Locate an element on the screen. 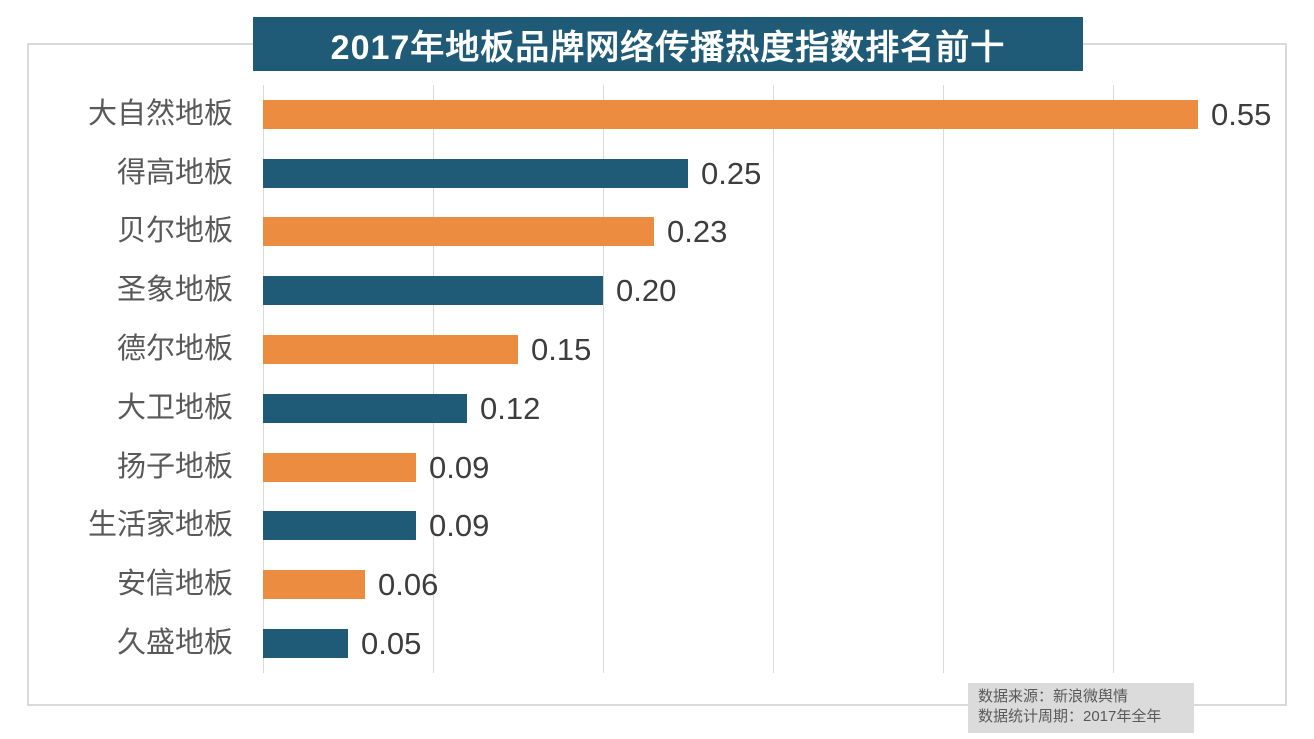  value-label: 0.06 is located at coordinates (408, 585).